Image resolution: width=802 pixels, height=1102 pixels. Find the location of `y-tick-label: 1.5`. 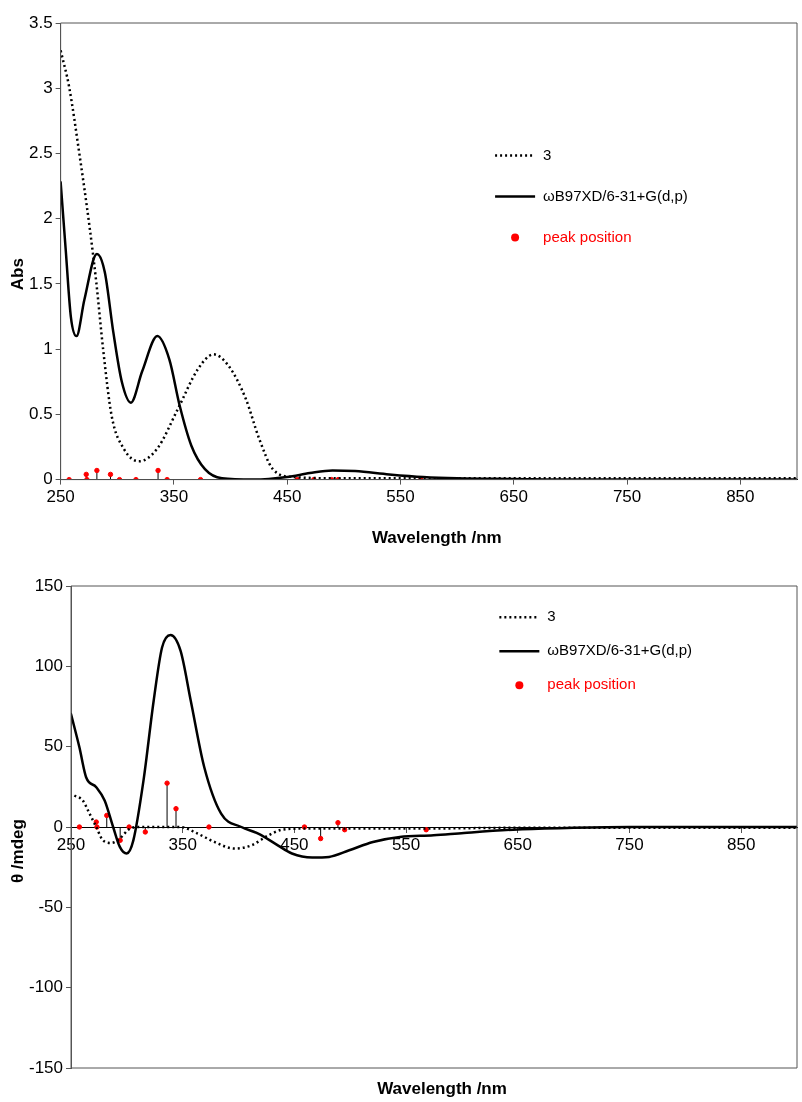

y-tick-label: 1.5 is located at coordinates (40, 283).